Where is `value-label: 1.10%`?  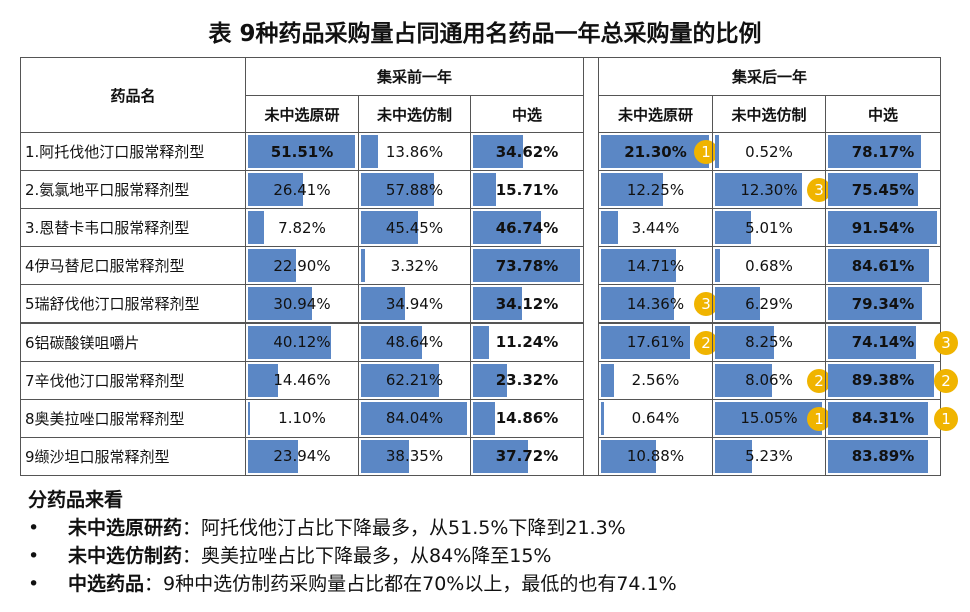 value-label: 1.10% is located at coordinates (302, 418).